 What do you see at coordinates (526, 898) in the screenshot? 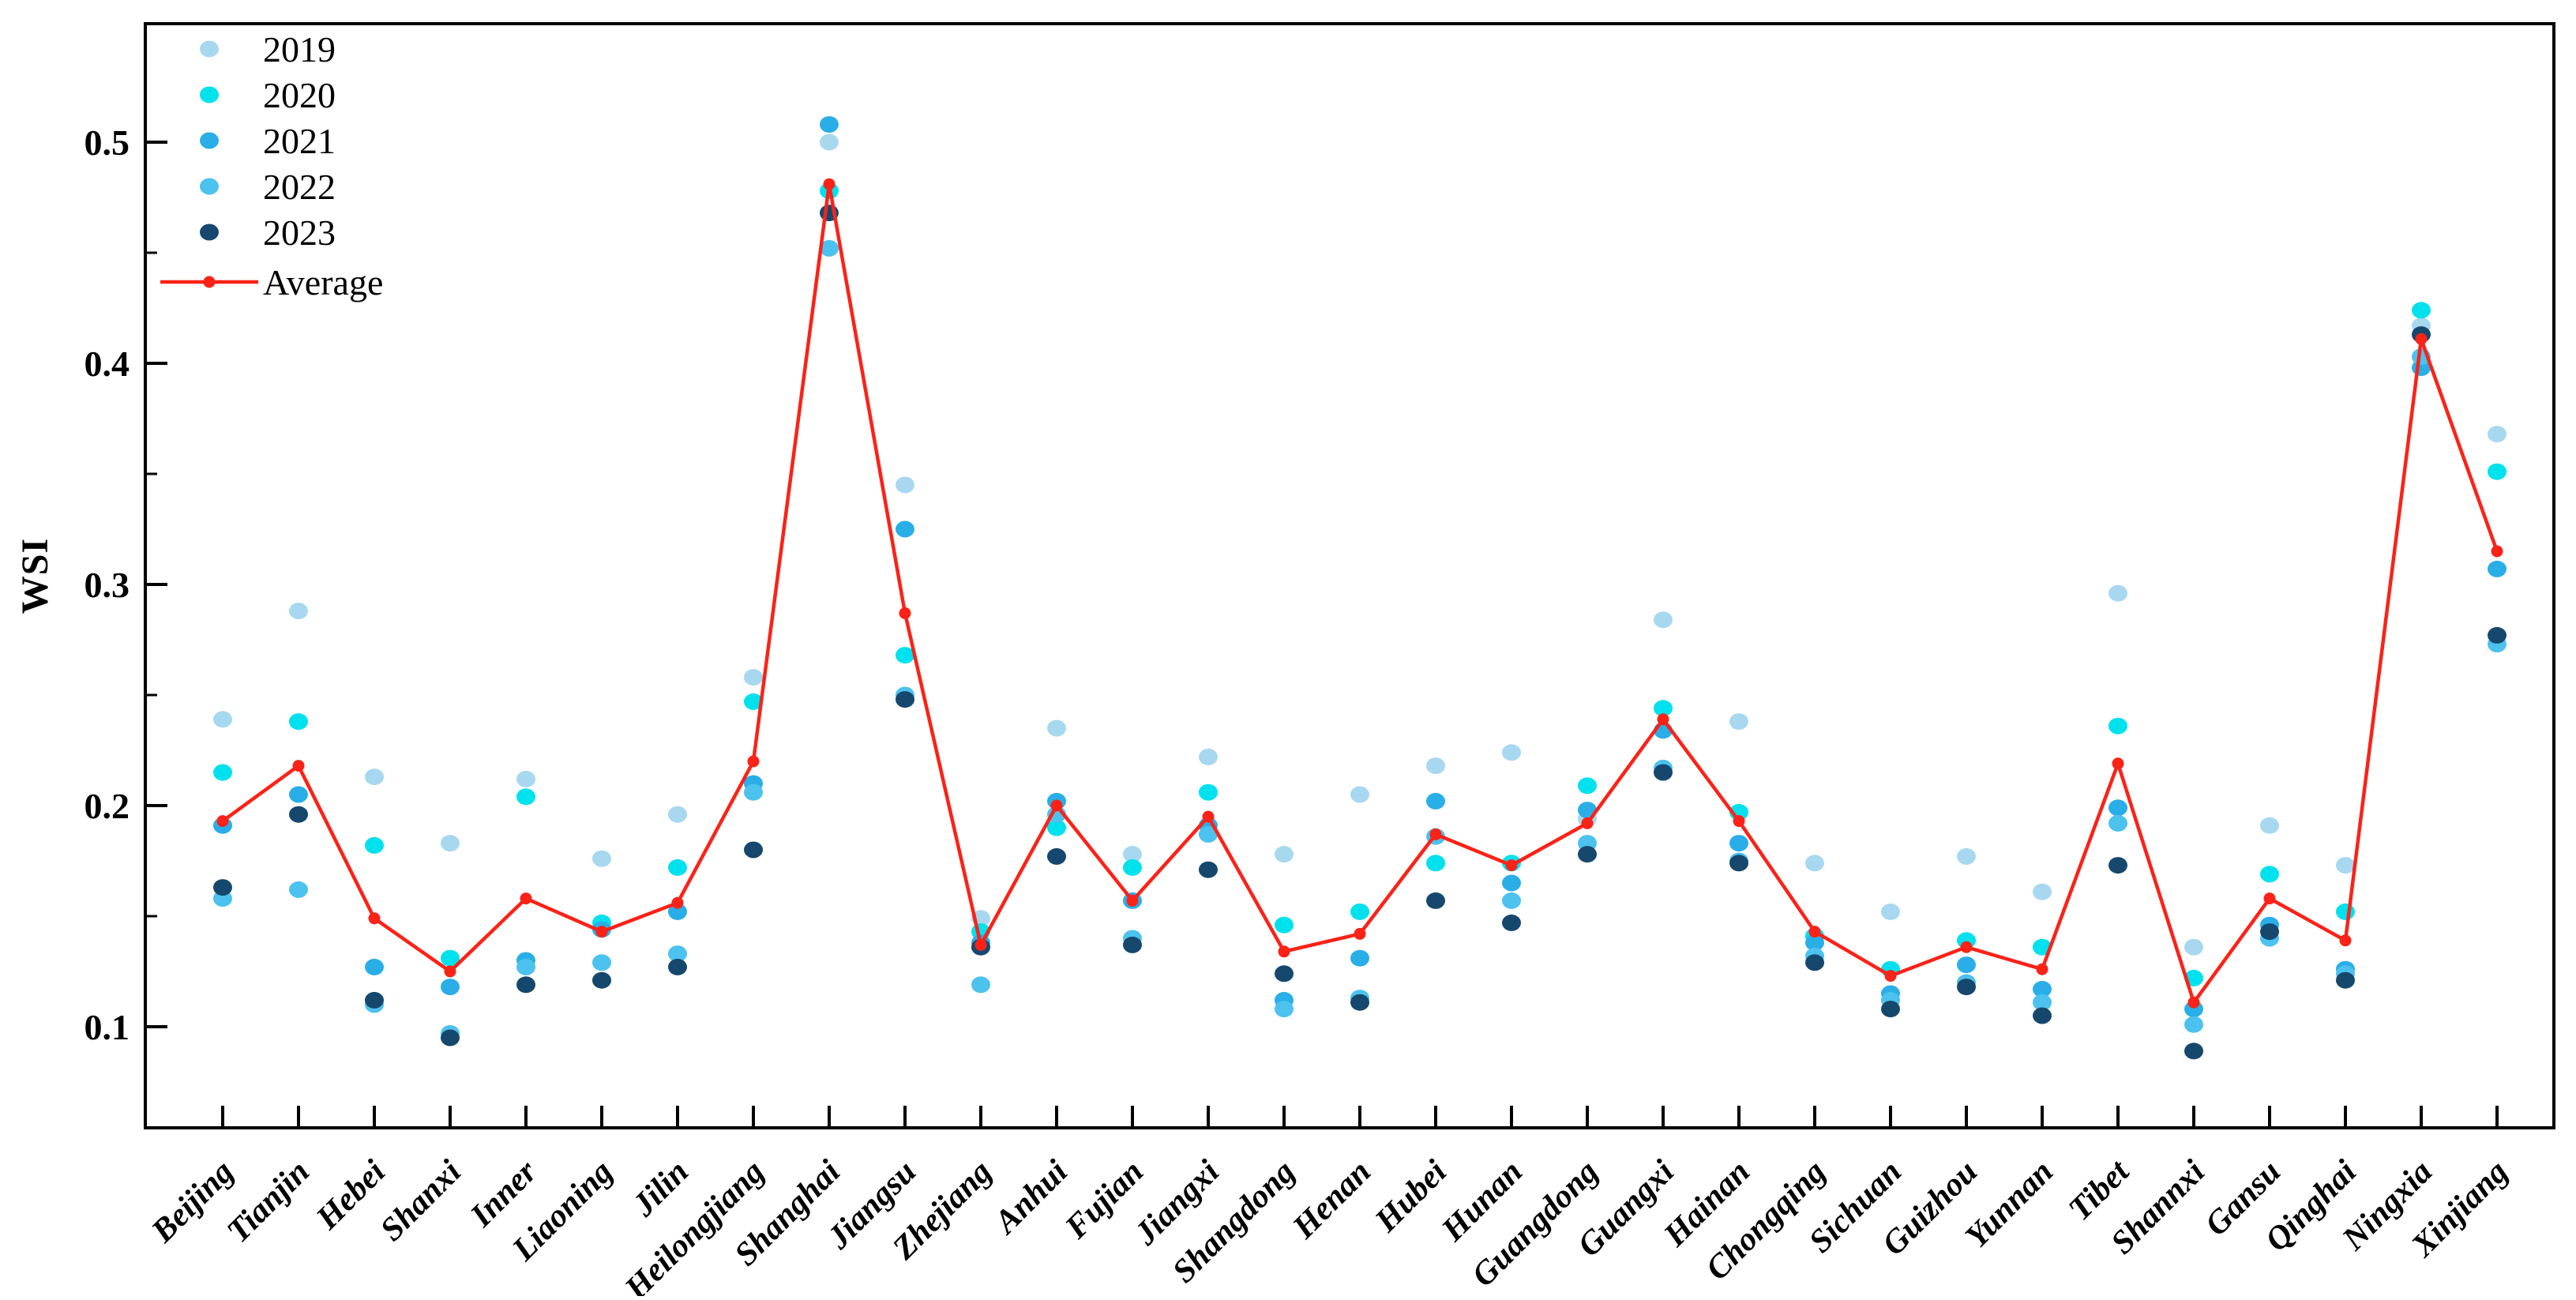
I see `average-point-Inner` at bounding box center [526, 898].